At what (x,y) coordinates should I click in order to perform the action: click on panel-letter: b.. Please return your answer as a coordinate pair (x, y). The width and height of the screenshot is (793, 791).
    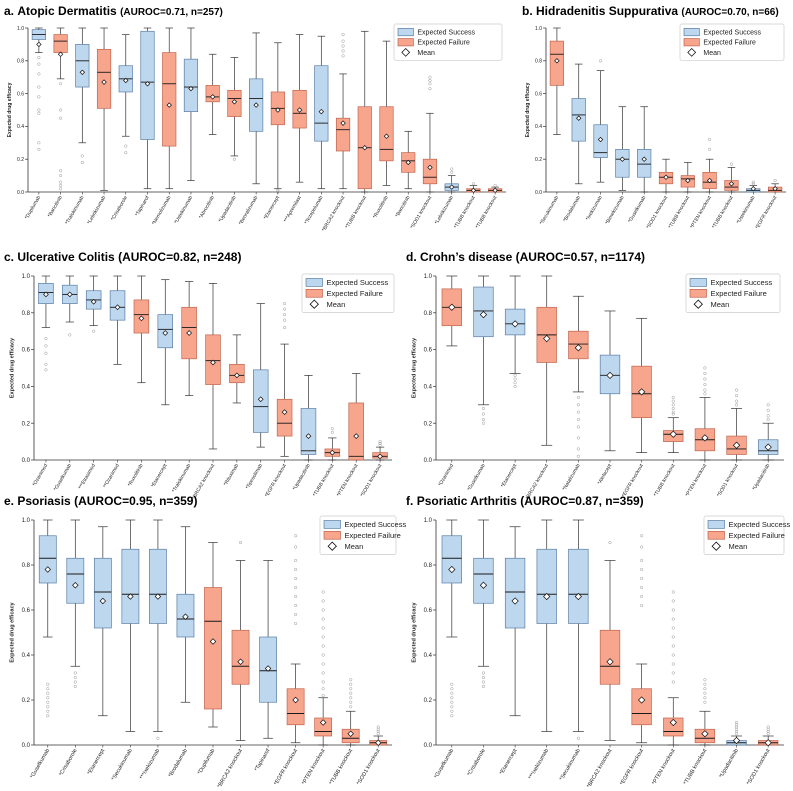
    Looking at the image, I should click on (527, 11).